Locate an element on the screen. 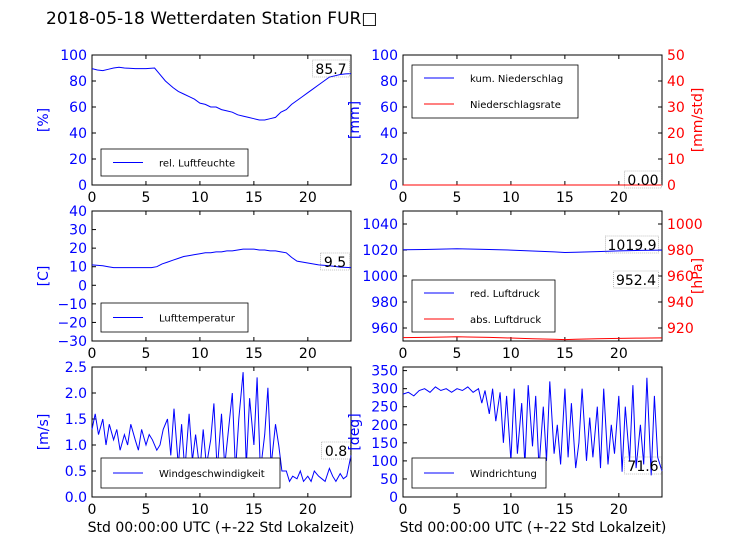 This screenshot has width=736, height=557. page-title: 2018-05-18 Wetterdaten Station FUR□ is located at coordinates (212, 19).